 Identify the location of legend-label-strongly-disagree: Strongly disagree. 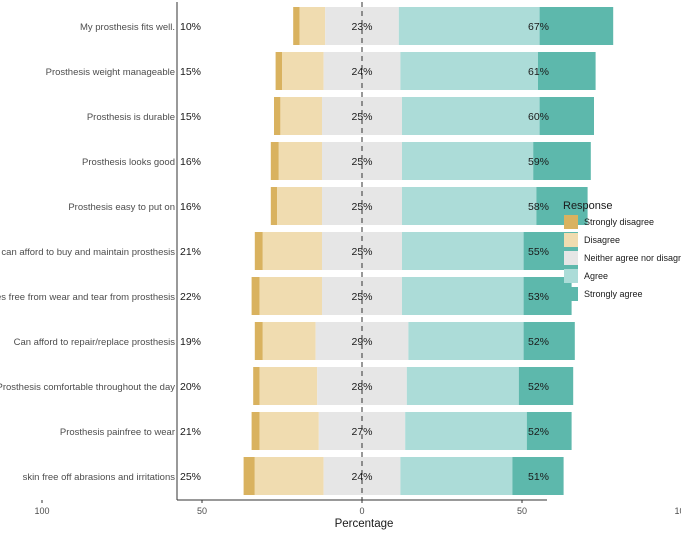
(619, 222).